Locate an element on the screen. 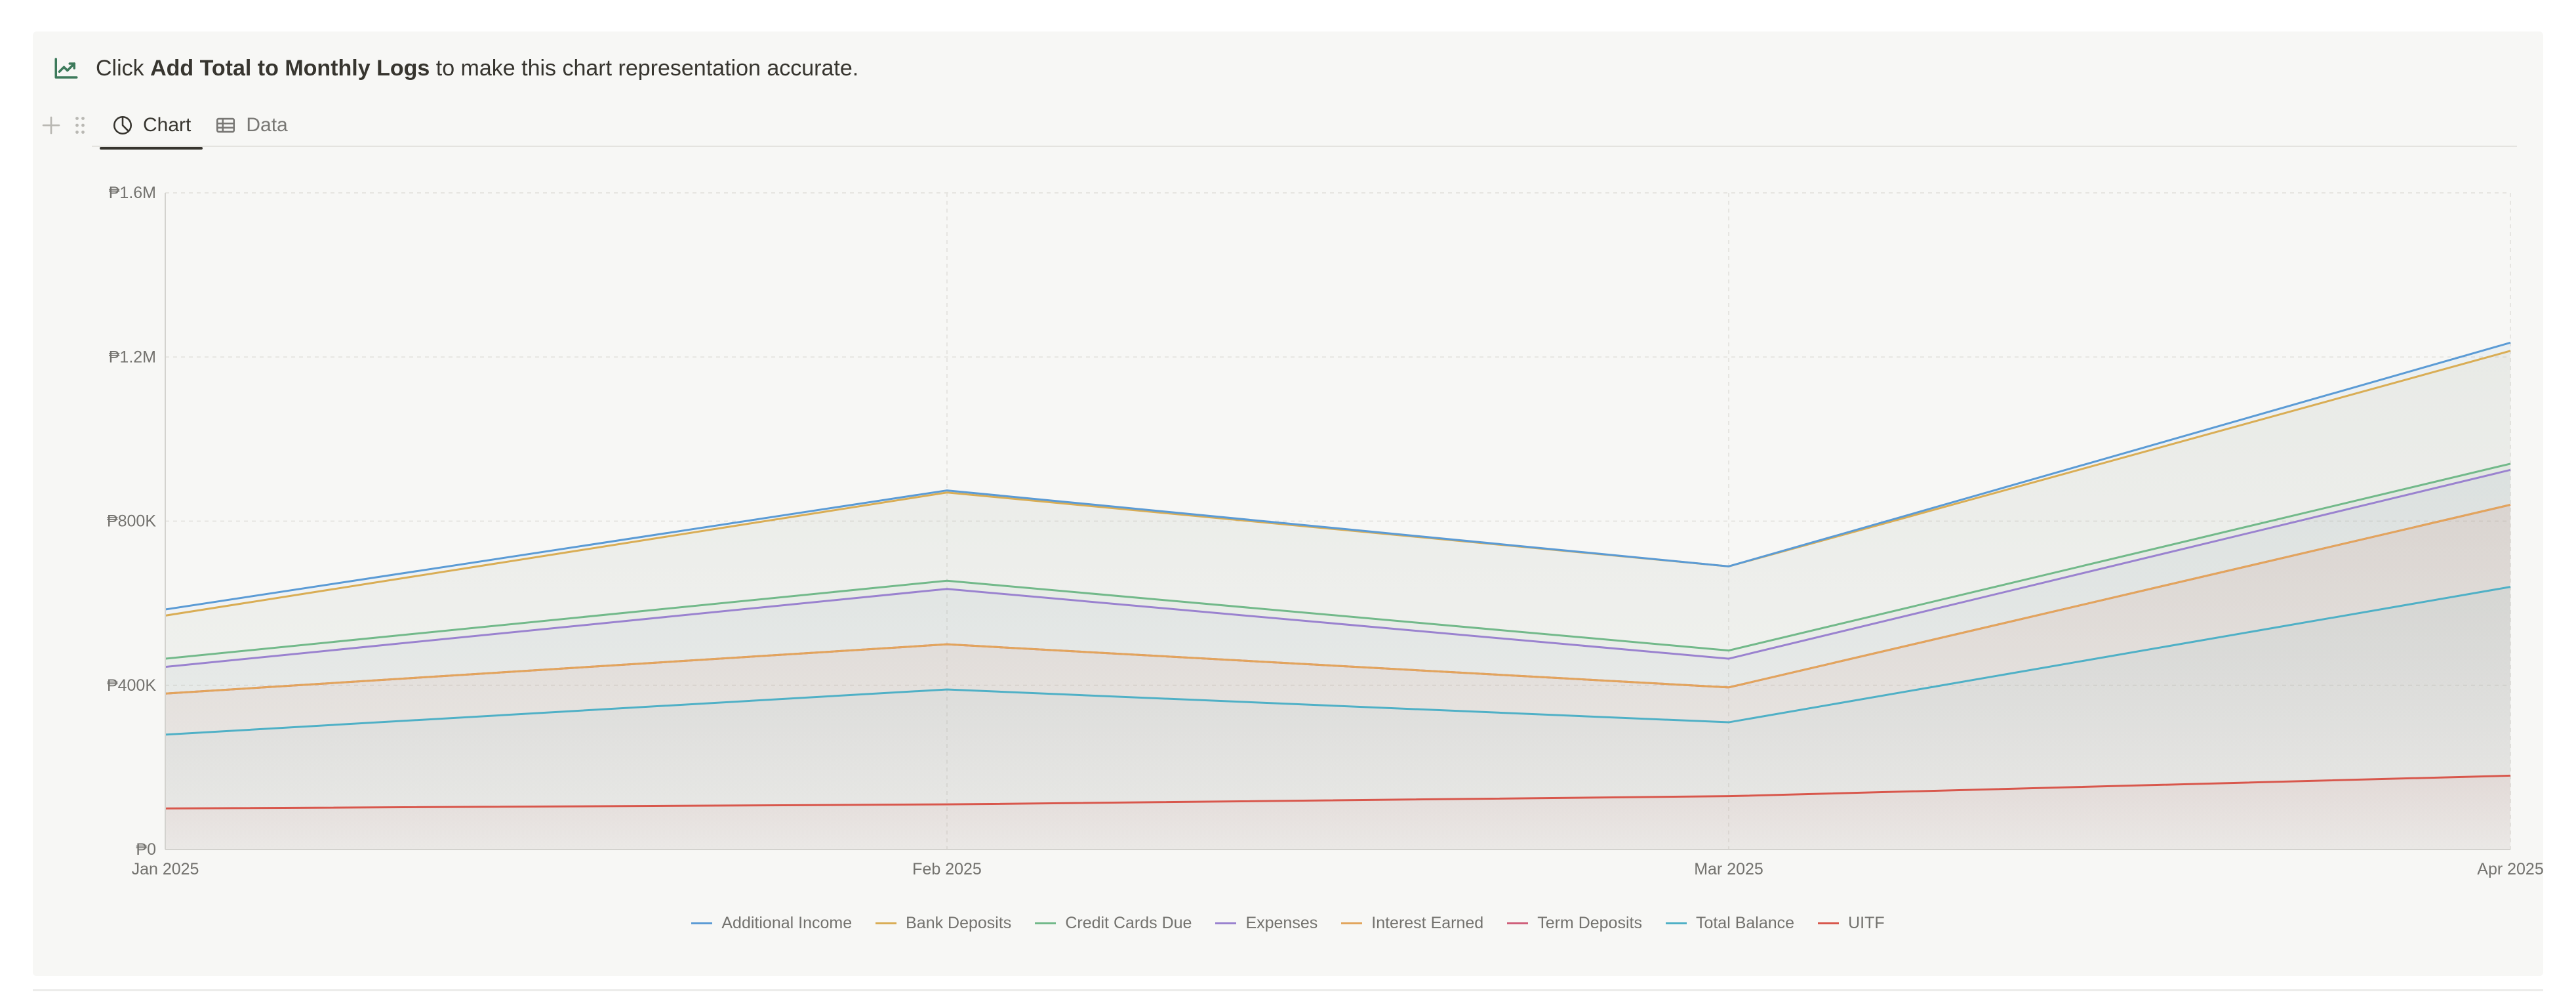 The height and width of the screenshot is (1005, 2576). legend-item: Interest Earned is located at coordinates (1412, 923).